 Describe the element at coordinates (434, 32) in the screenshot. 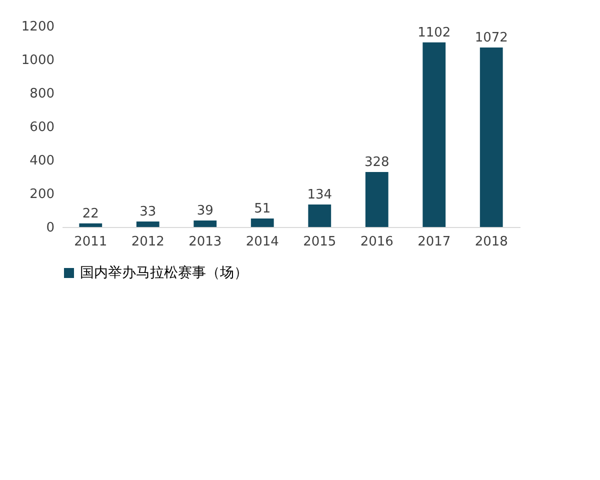

I see `data-label: 1102` at that location.